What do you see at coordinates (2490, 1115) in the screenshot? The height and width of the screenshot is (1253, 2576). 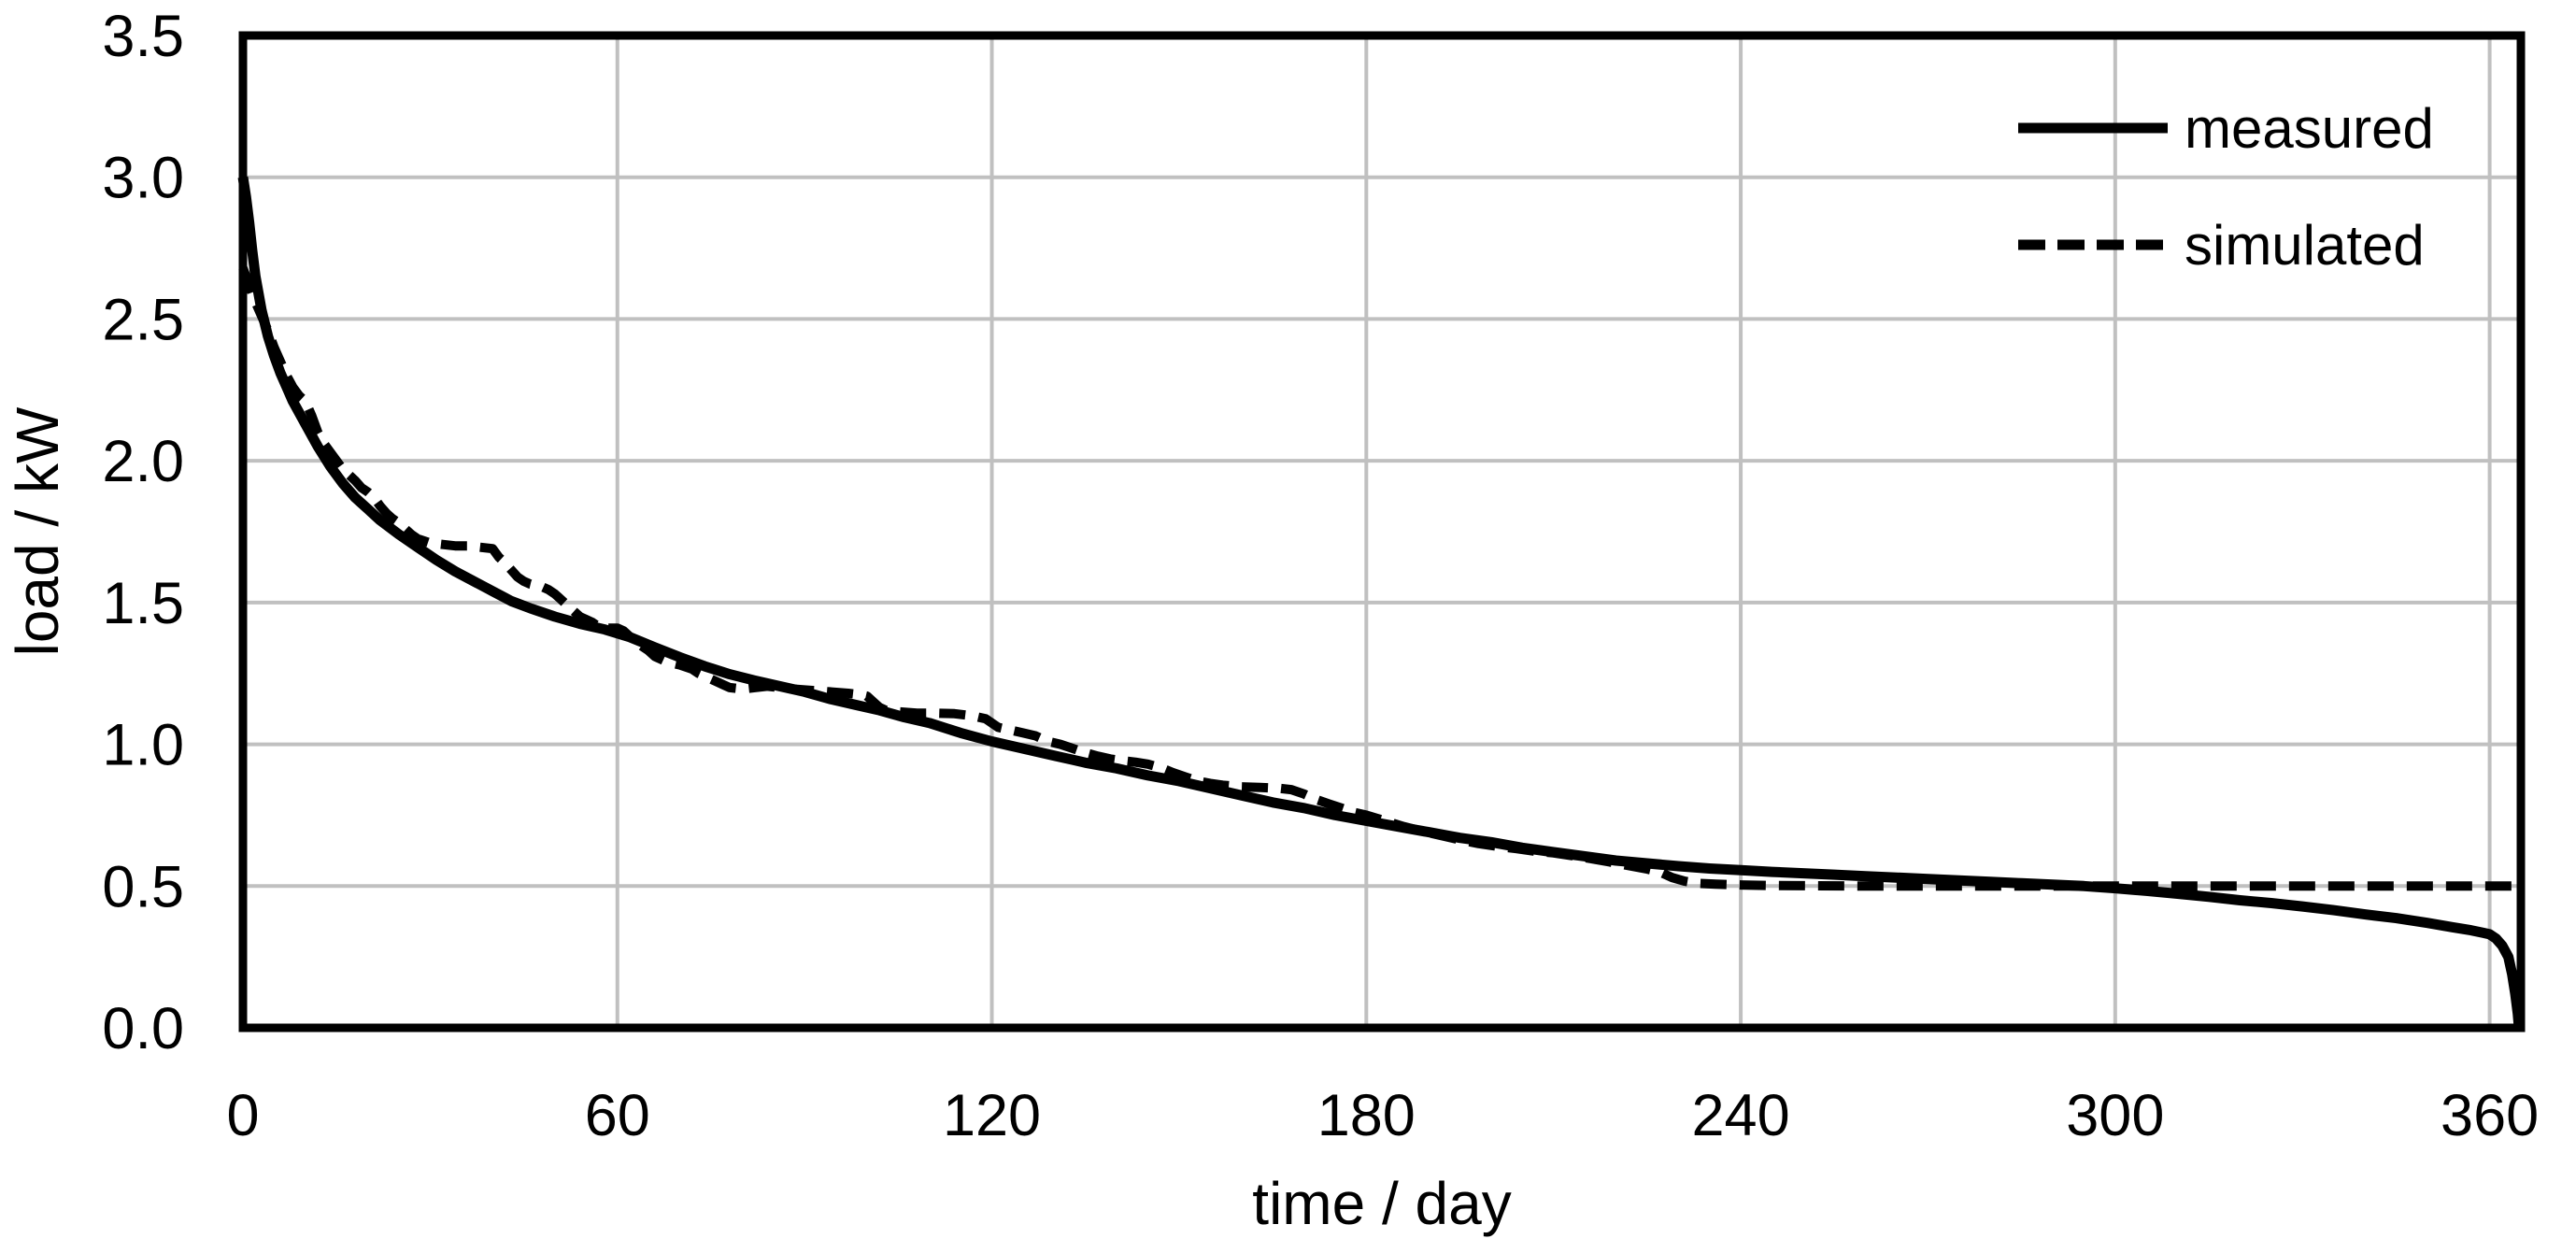 I see `x-tick-label: 360` at bounding box center [2490, 1115].